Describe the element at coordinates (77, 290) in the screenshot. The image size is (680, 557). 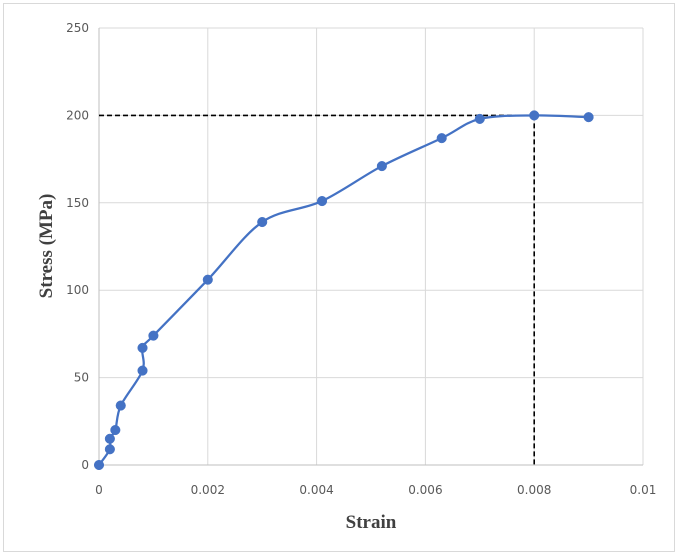
I see `y-tick-label: 100` at that location.